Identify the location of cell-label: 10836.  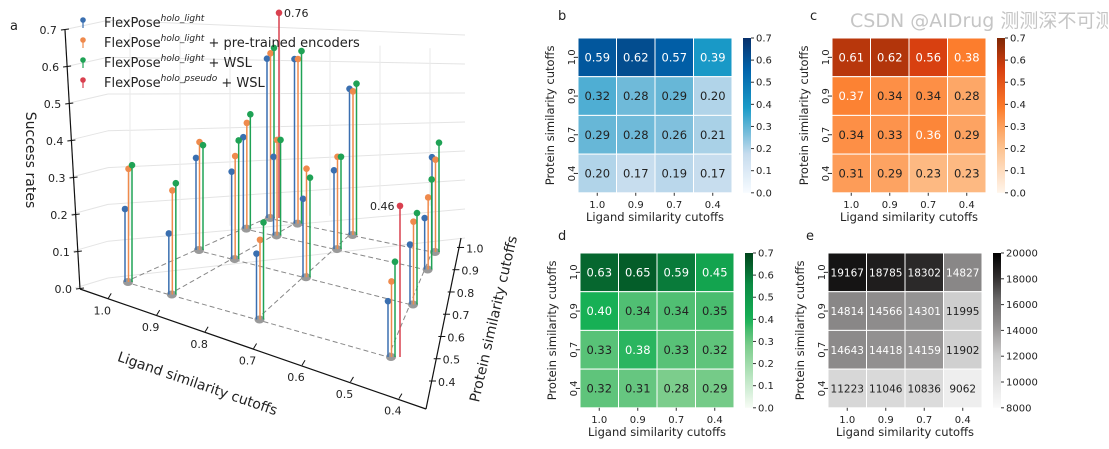
(925, 389).